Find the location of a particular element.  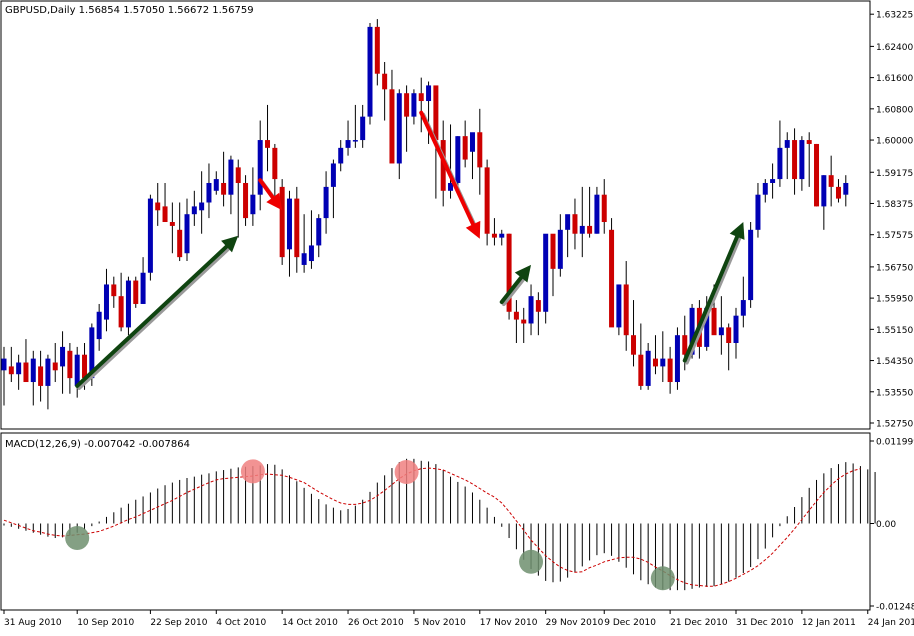

macd-header: MACD(12,26,9) -0.007042 -0.007864 is located at coordinates (97, 444).